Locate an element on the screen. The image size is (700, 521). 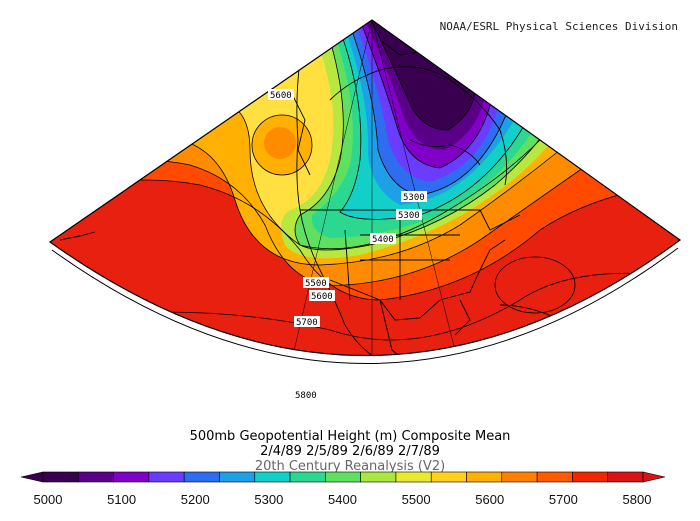
contour-label-5300-b: 5300 is located at coordinates (409, 215).